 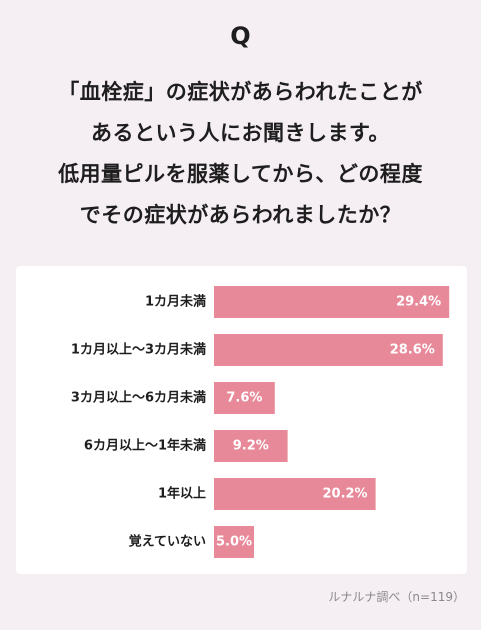 I want to click on category-label: 6カ月以上〜1年未満, so click(x=145, y=446).